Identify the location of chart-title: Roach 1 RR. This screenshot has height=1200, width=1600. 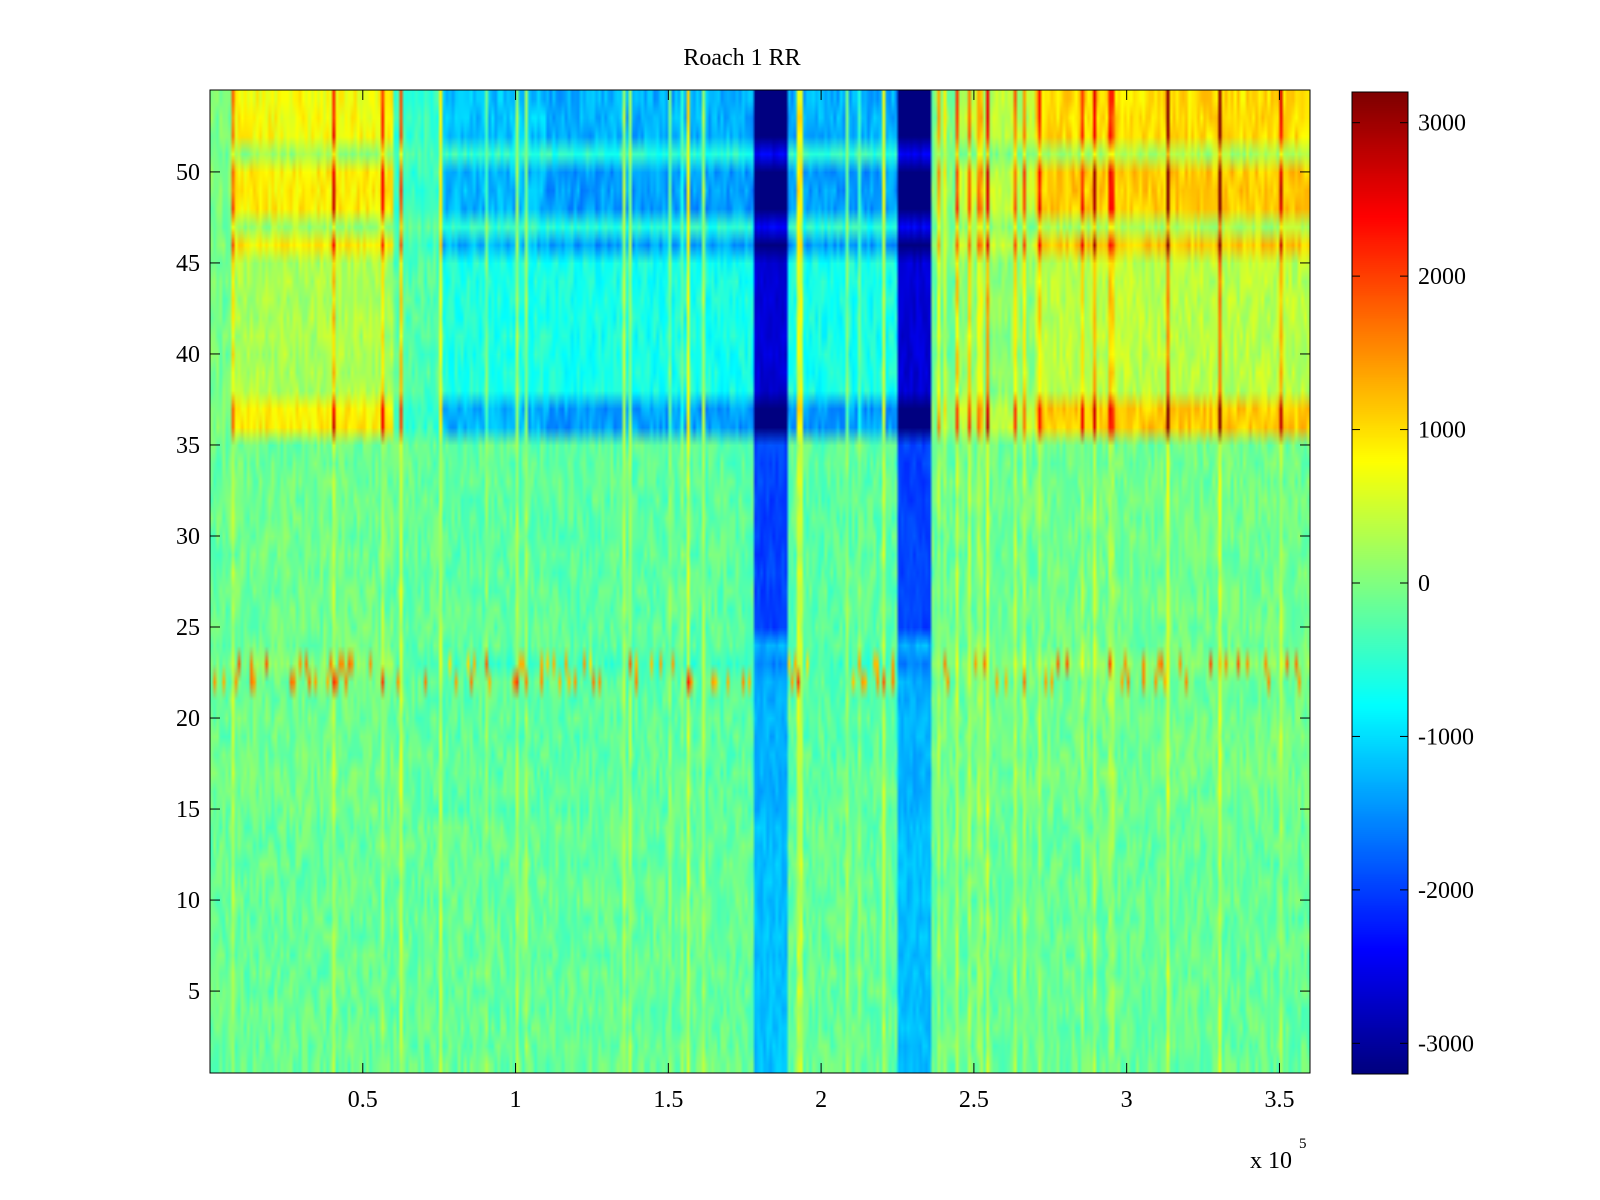
(741, 58).